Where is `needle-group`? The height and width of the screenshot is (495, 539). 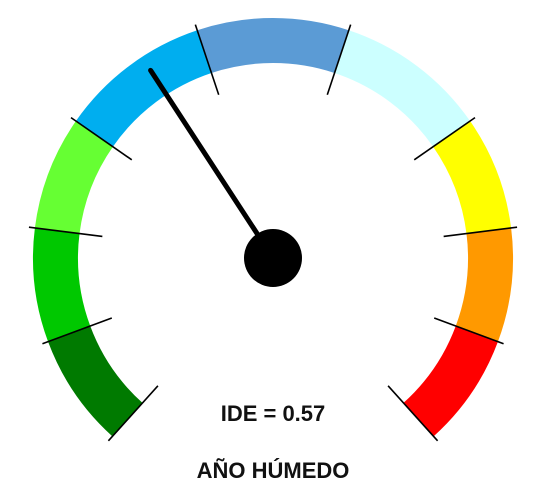 needle-group is located at coordinates (225, 177).